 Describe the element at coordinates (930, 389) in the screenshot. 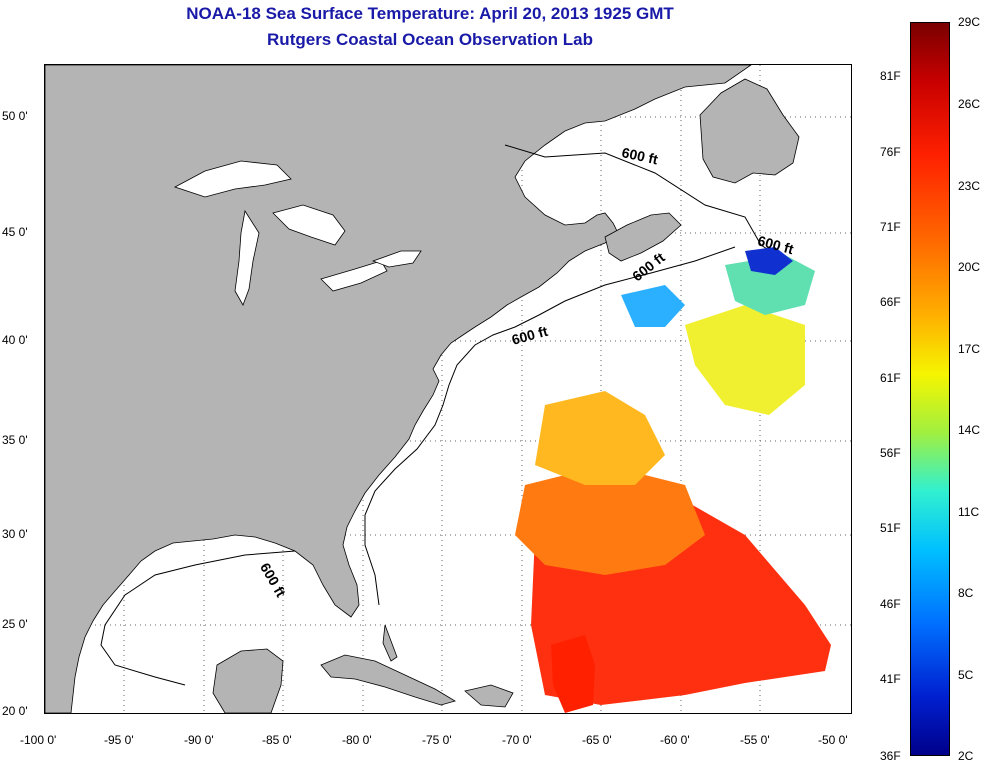

I see `temperature-colorbar` at that location.